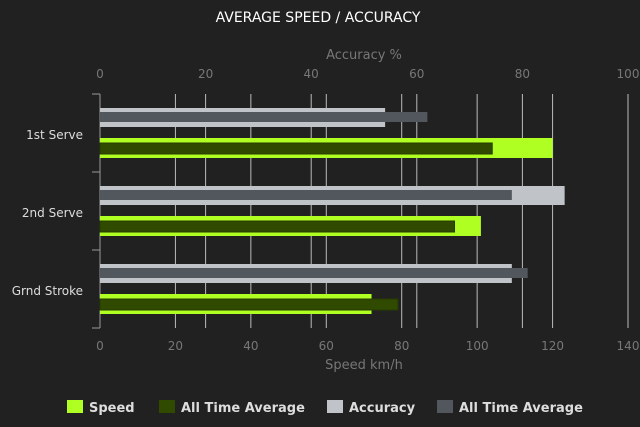 This screenshot has height=427, width=640. I want to click on category-label: 2nd Serve, so click(52, 213).